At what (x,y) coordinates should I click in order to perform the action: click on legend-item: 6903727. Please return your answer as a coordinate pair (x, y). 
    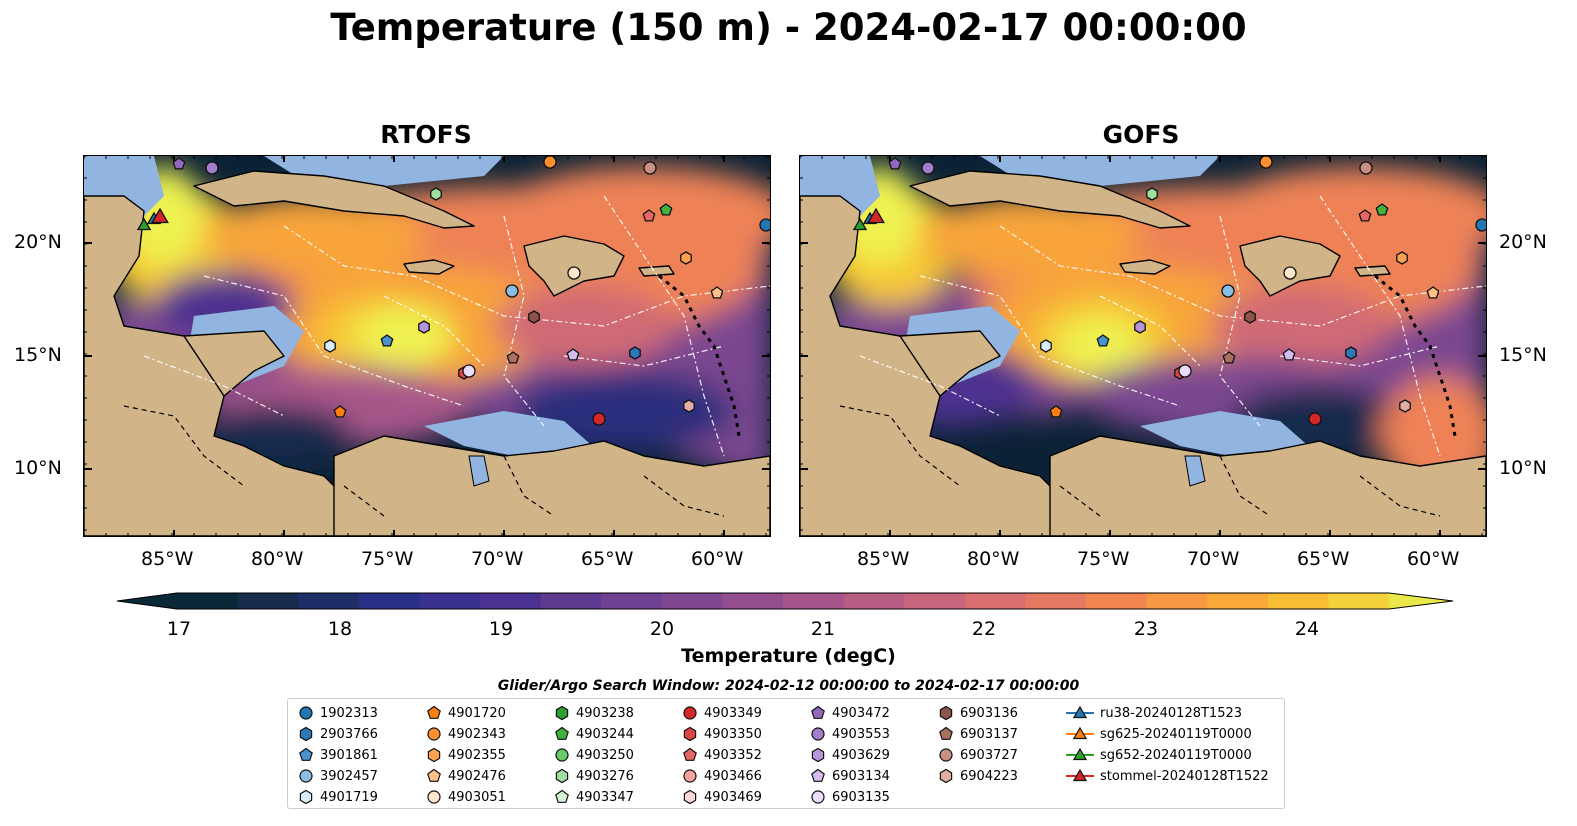
    Looking at the image, I should click on (978, 755).